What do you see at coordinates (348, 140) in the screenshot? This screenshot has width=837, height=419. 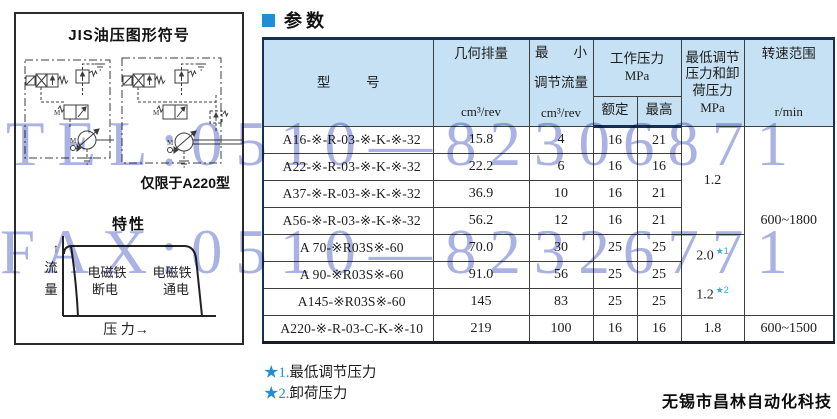 I see `model-cell: A16-※-R-03-※-K-※-32` at bounding box center [348, 140].